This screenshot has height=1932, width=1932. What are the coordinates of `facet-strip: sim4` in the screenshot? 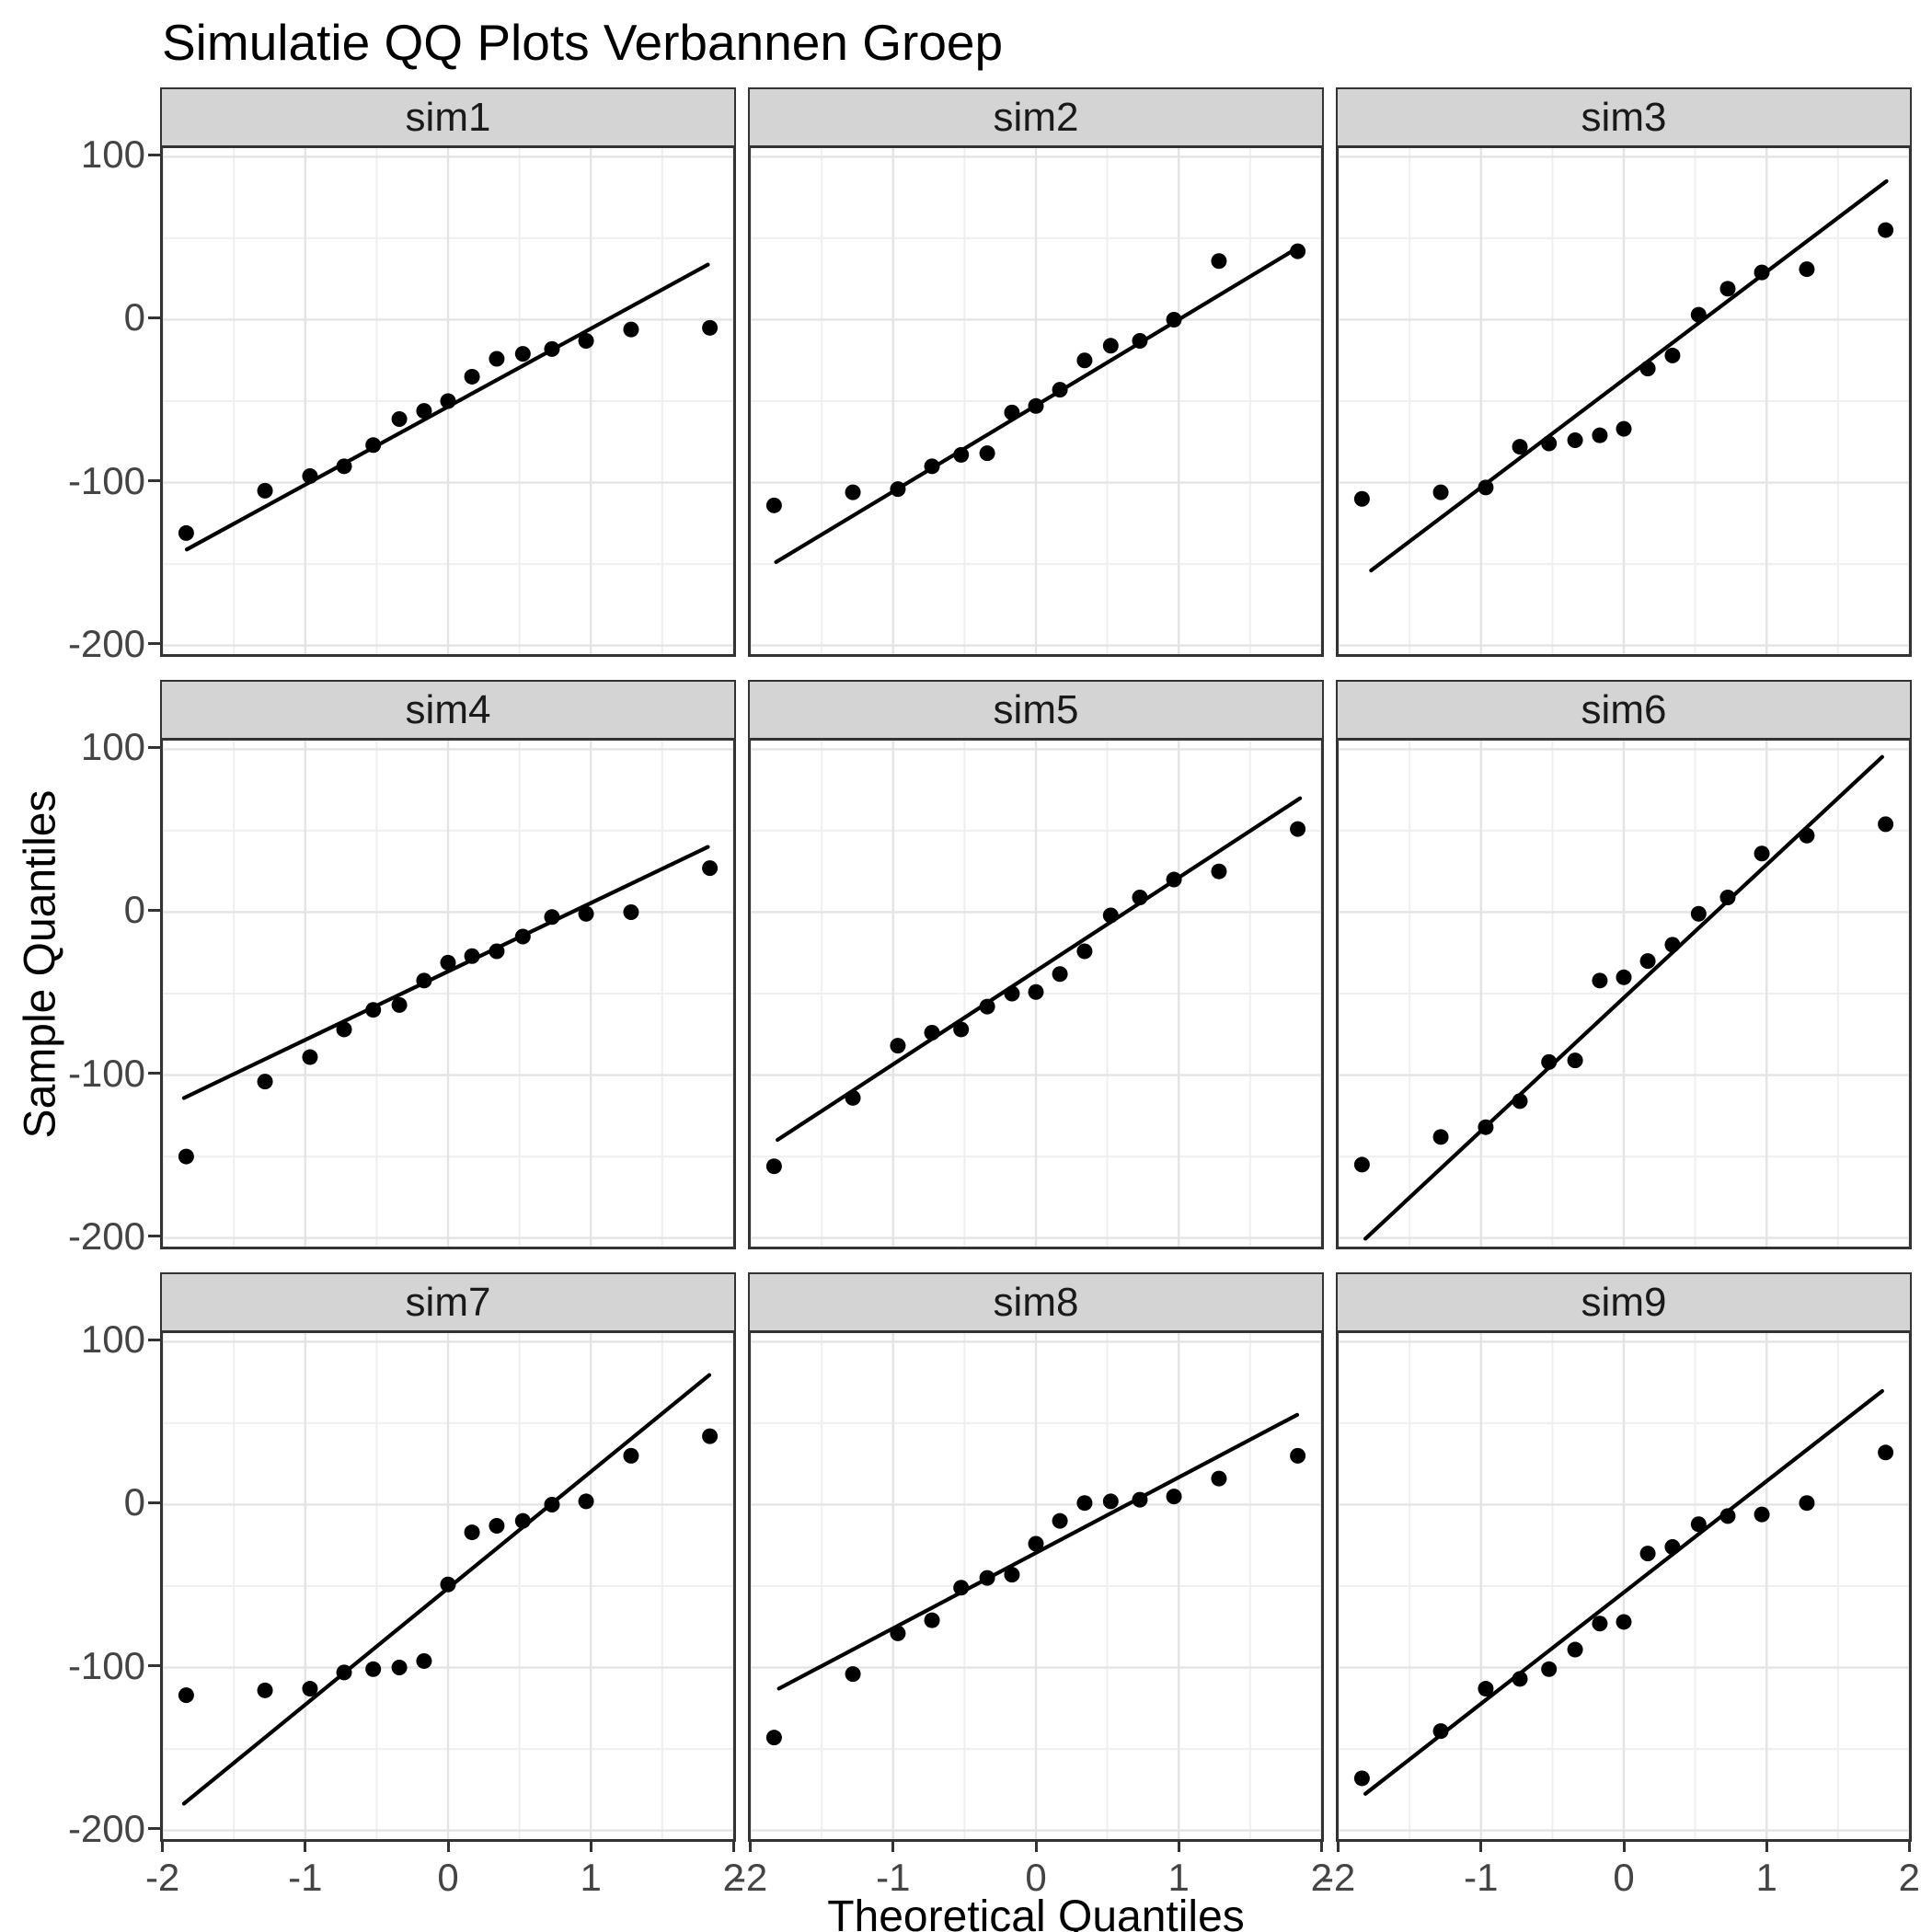 It's located at (448, 709).